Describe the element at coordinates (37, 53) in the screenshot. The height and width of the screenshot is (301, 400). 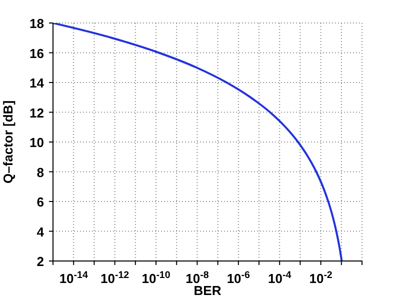
I see `y-tick-label: 16` at that location.